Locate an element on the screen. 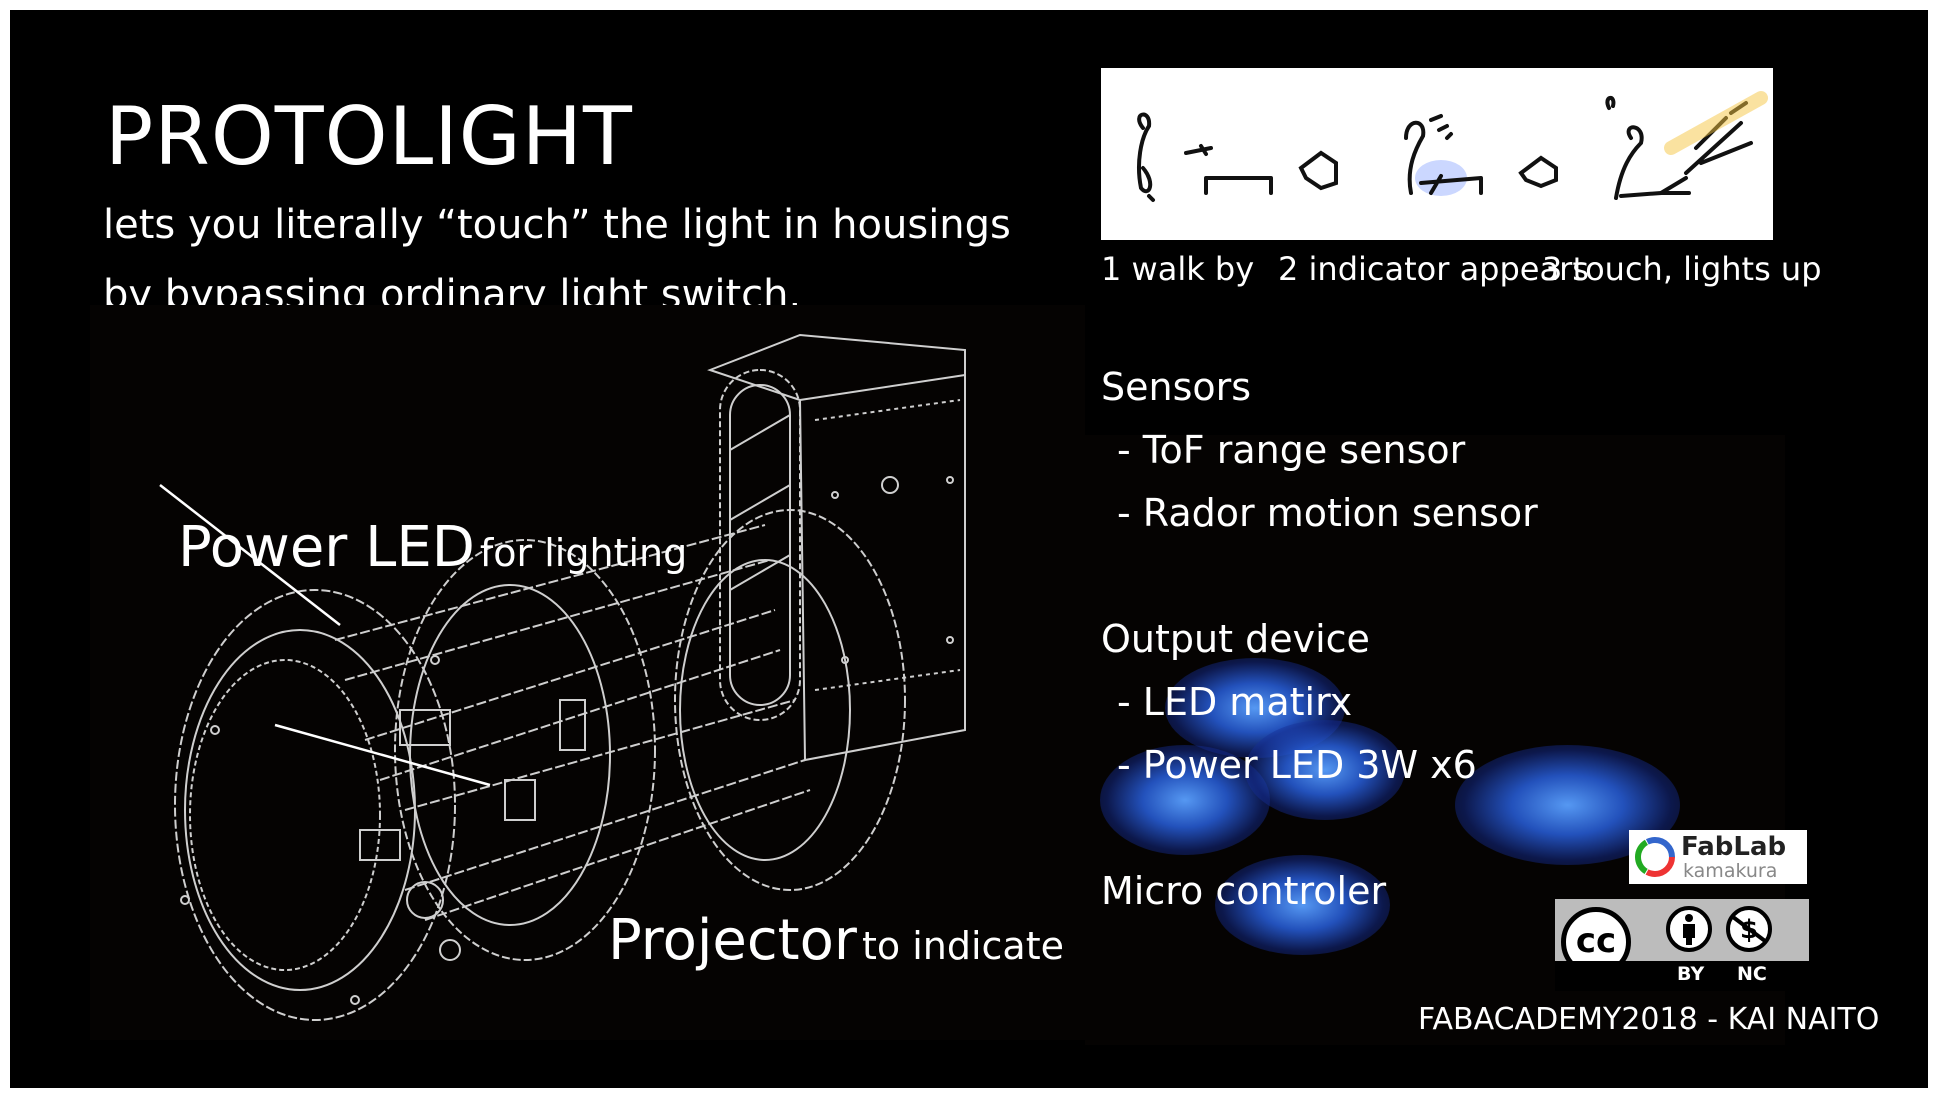 Image resolution: width=1938 pixels, height=1098 pixels. micro-heading: Micro controler is located at coordinates (1244, 891).